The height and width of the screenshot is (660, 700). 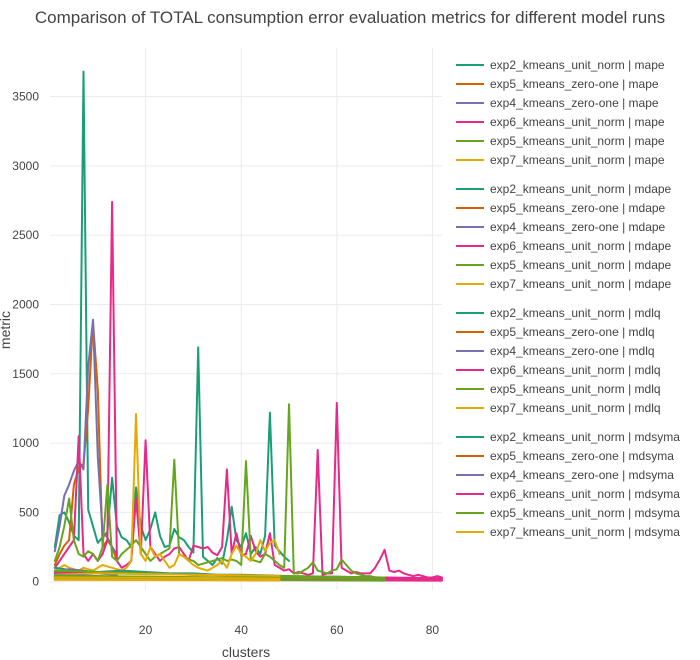 I want to click on y-tick-label: 3000, so click(x=25, y=166).